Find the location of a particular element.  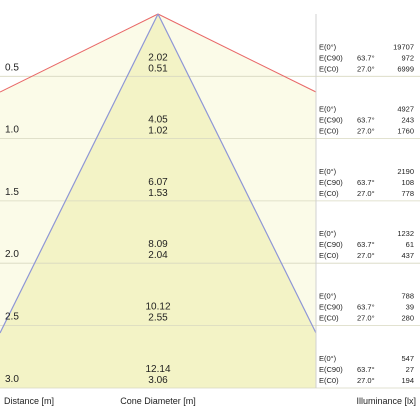

illuminance-e0-value: 2190 is located at coordinates (405, 171).